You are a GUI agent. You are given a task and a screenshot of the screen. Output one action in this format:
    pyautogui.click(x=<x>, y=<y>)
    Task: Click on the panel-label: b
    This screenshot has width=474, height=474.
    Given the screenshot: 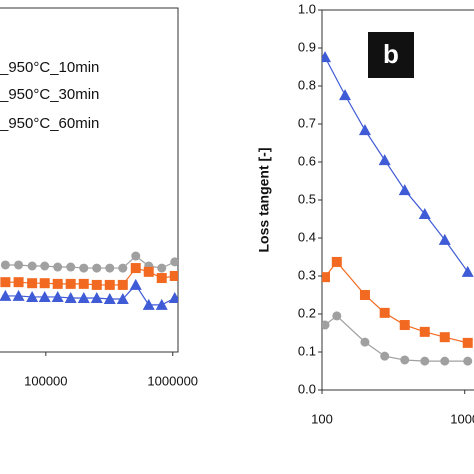 What is the action you would take?
    pyautogui.click(x=391, y=54)
    